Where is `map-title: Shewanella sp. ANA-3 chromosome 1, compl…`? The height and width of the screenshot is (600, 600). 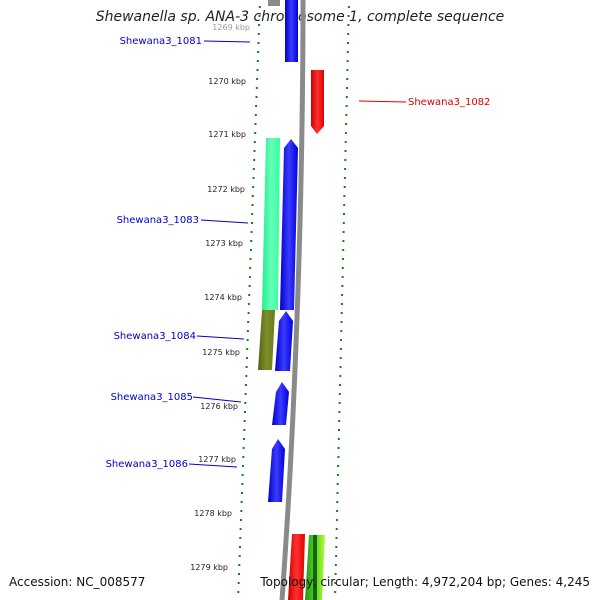
map-title: Shewanella sp. ANA-3 chromosome 1, compl… is located at coordinates (300, 17).